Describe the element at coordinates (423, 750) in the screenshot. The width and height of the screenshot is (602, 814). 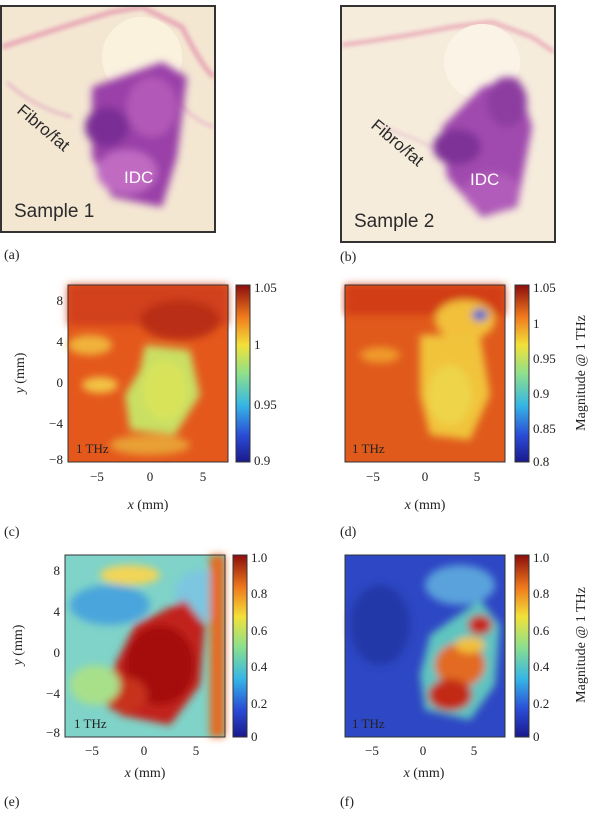
I see `x-tick-f-2: 0` at that location.